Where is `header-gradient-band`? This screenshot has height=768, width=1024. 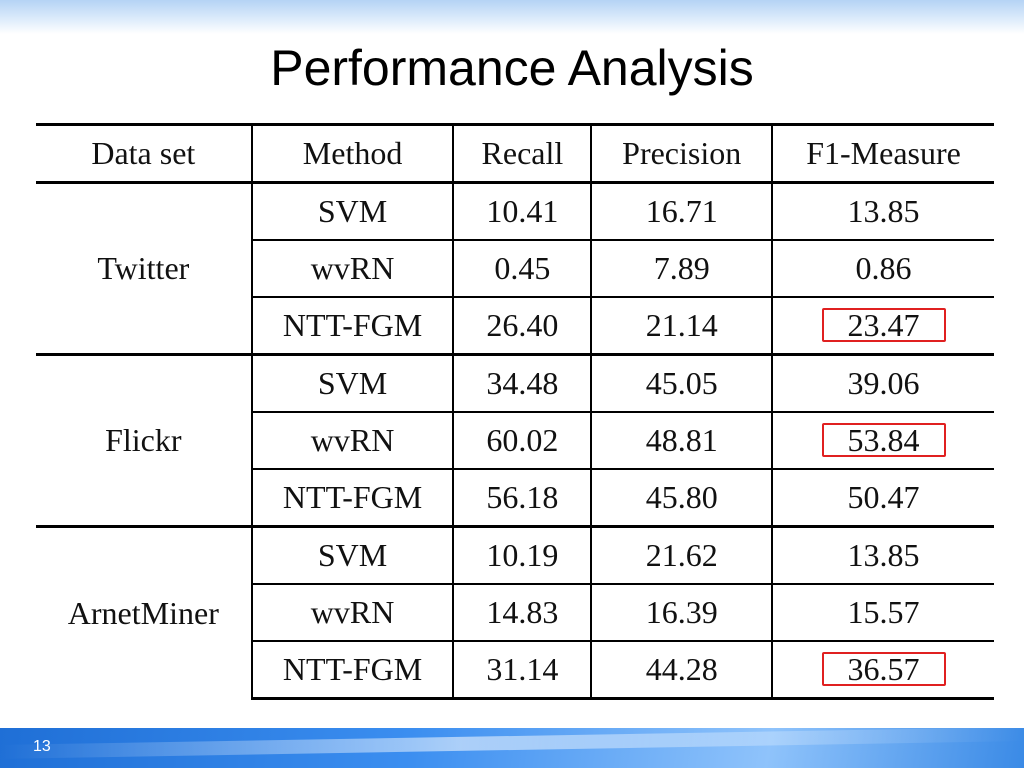 header-gradient-band is located at coordinates (512, 17).